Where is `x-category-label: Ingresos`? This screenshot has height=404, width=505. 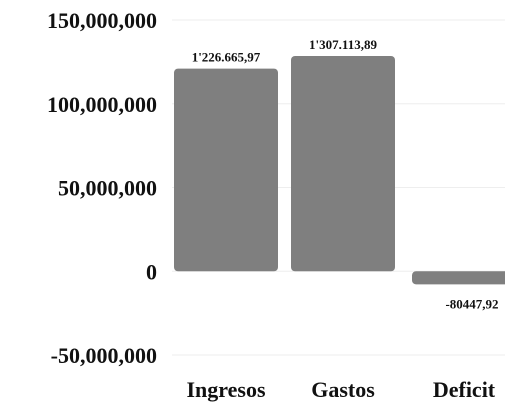
x-category-label: Ingresos is located at coordinates (225, 389).